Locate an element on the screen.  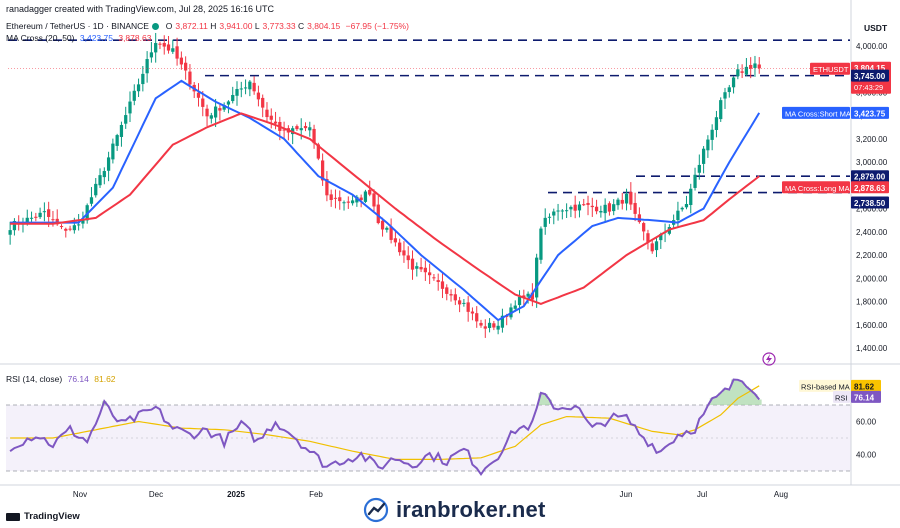
rsi-ma-tag-bg is located at coordinates (824, 385).